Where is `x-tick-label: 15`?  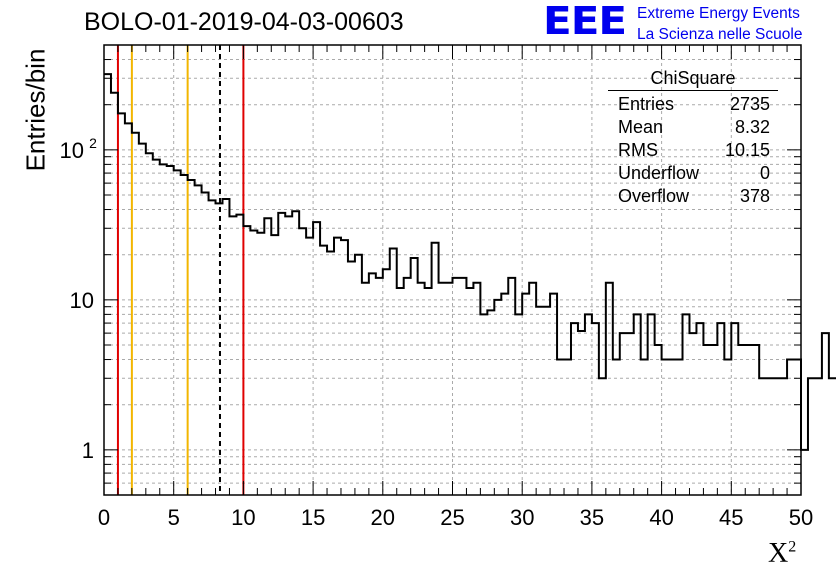
x-tick-label: 15 is located at coordinates (313, 517).